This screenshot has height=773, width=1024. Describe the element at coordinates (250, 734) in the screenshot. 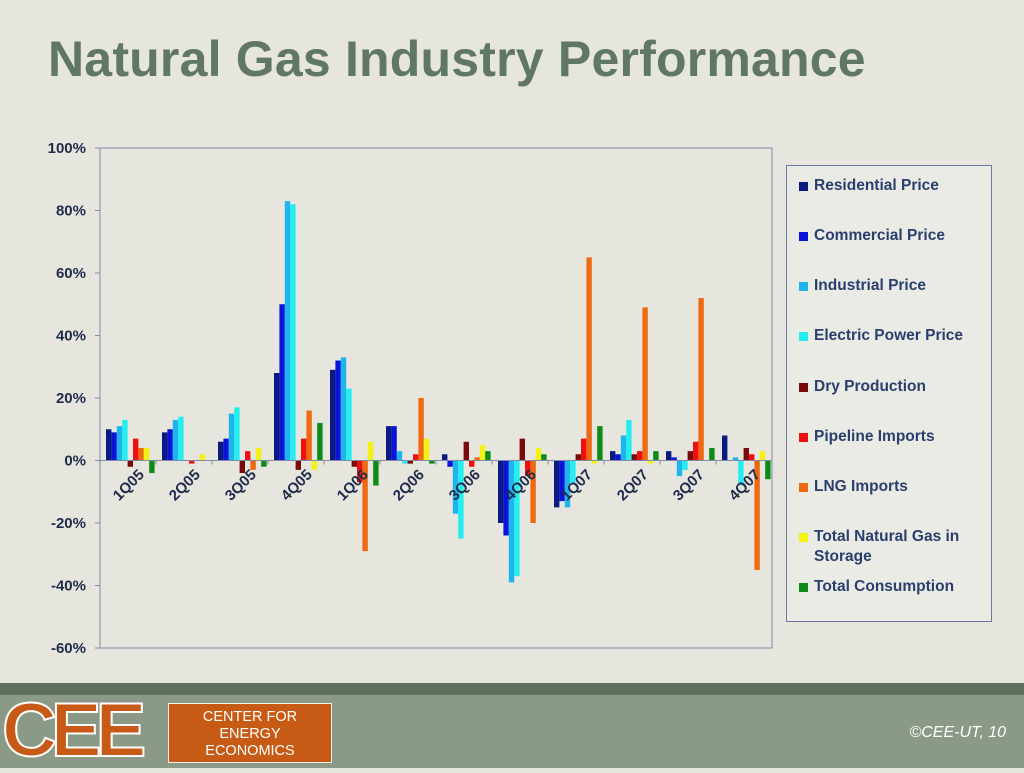

I see `logo-line-2: ENERGY` at that location.